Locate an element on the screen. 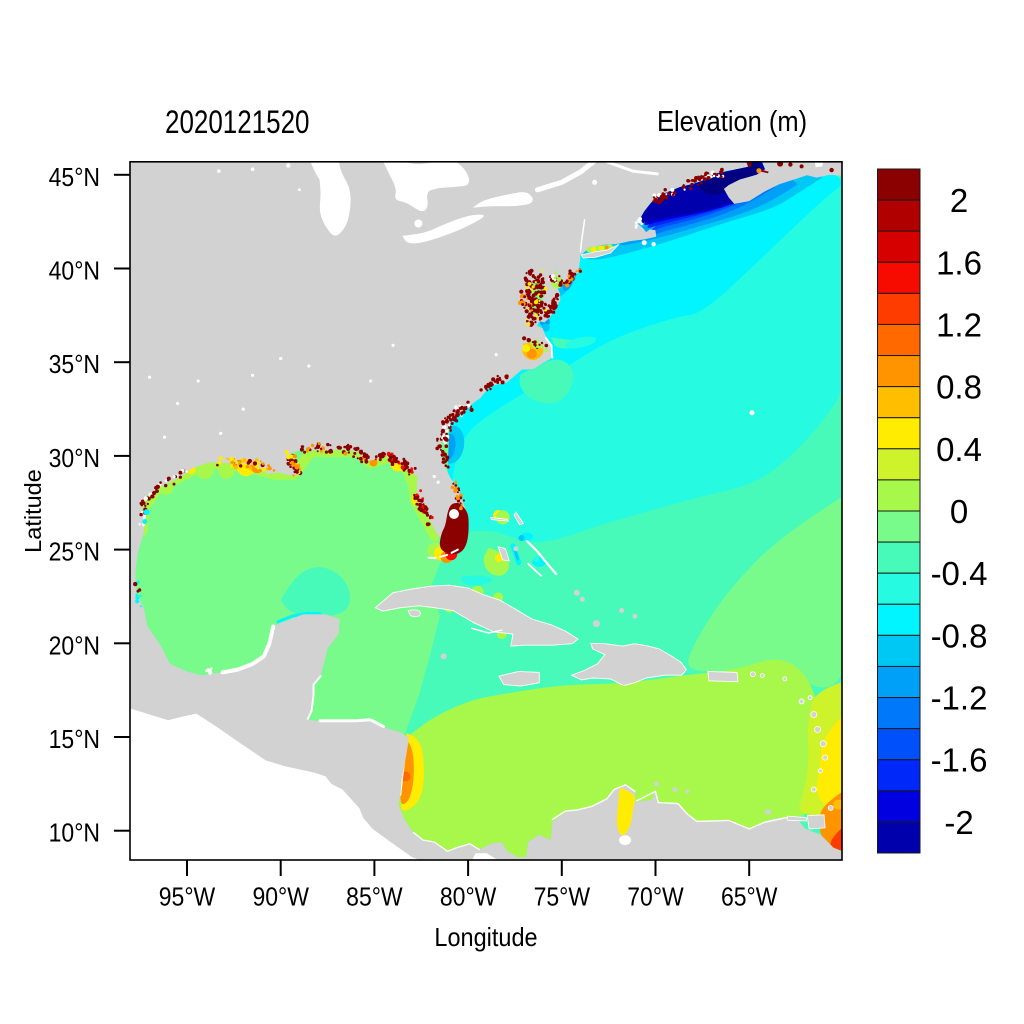 The height and width of the screenshot is (1024, 1024). svg-text: 0.4 is located at coordinates (959, 449).